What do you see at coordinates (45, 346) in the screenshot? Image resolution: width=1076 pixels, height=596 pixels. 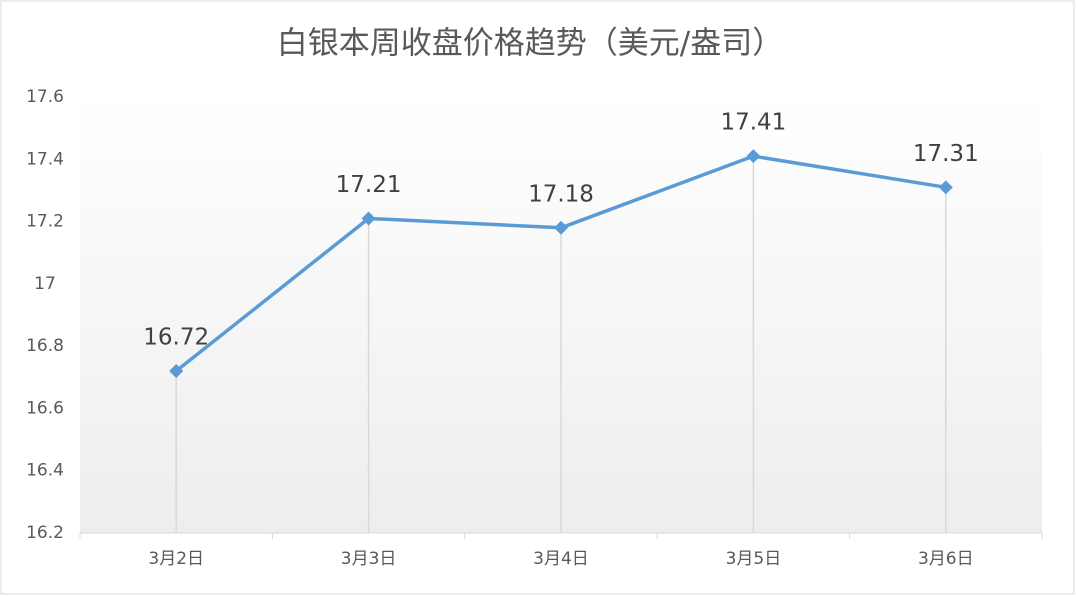 I see `y-tick-label: 16.8` at bounding box center [45, 346].